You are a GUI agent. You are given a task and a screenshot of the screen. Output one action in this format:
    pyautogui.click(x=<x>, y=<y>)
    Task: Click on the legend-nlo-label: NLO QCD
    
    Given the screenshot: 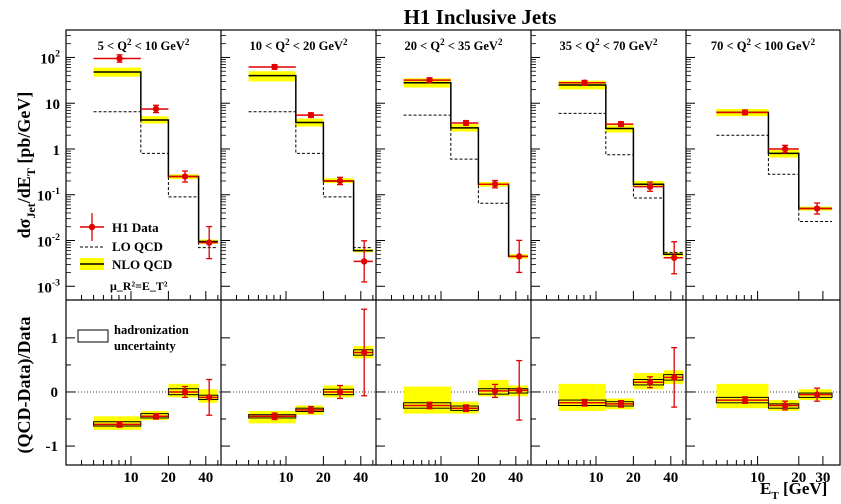 What is the action you would take?
    pyautogui.click(x=142, y=264)
    